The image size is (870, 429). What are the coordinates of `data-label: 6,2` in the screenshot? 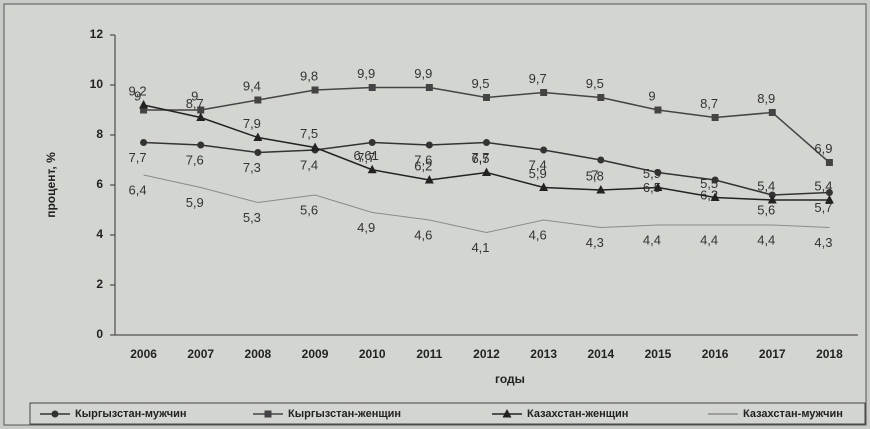 It's located at (423, 165).